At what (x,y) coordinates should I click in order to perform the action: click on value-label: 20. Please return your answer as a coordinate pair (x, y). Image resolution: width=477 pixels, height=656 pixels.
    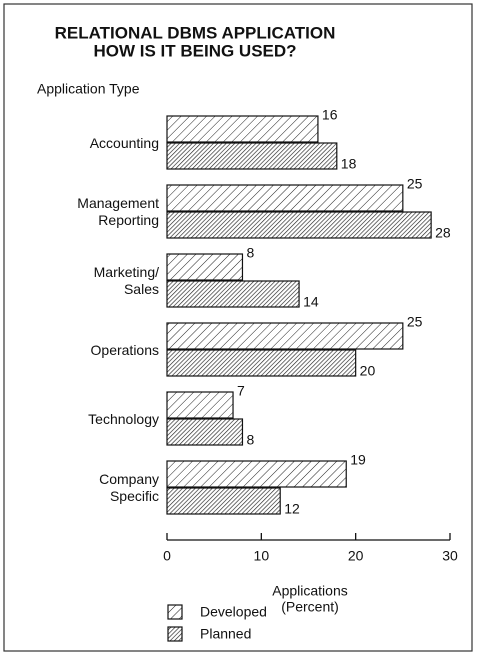
    Looking at the image, I should click on (368, 371).